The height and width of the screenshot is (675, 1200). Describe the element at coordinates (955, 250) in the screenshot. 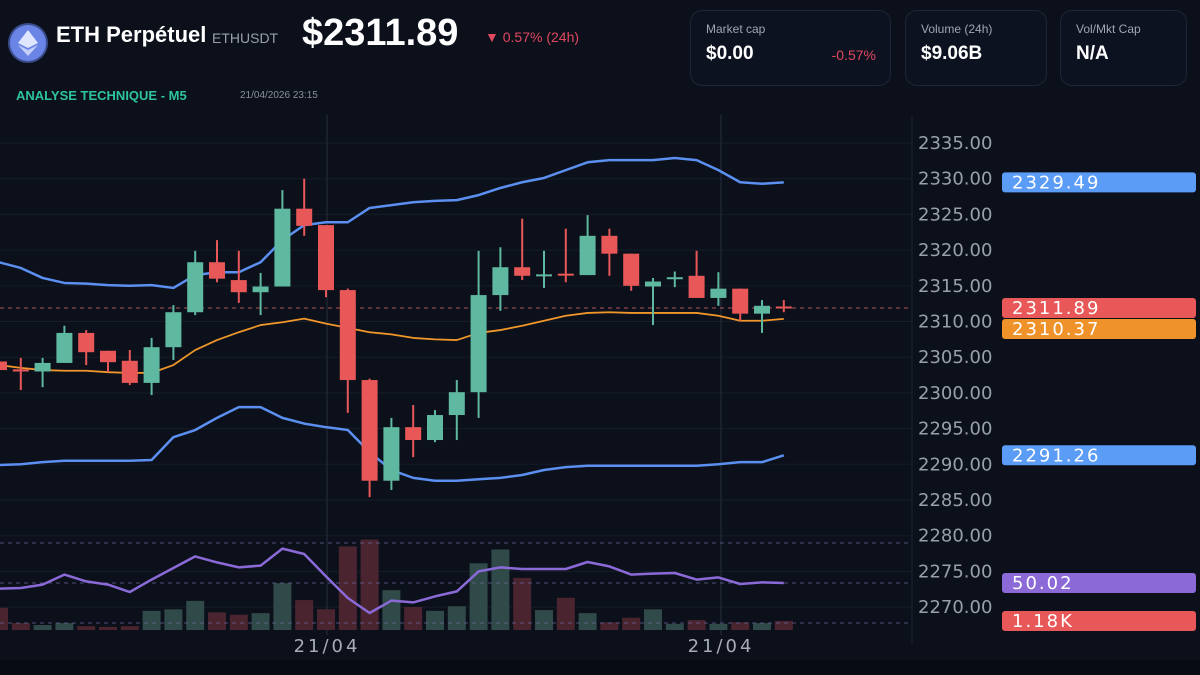

I see `y-axis-tick-label: 2320.00` at that location.